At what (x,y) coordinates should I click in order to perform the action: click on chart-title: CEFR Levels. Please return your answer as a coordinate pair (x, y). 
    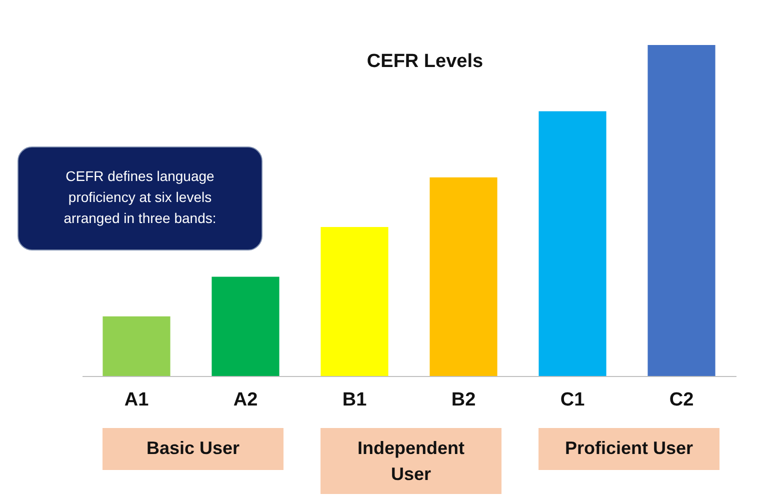
    Looking at the image, I should click on (425, 61).